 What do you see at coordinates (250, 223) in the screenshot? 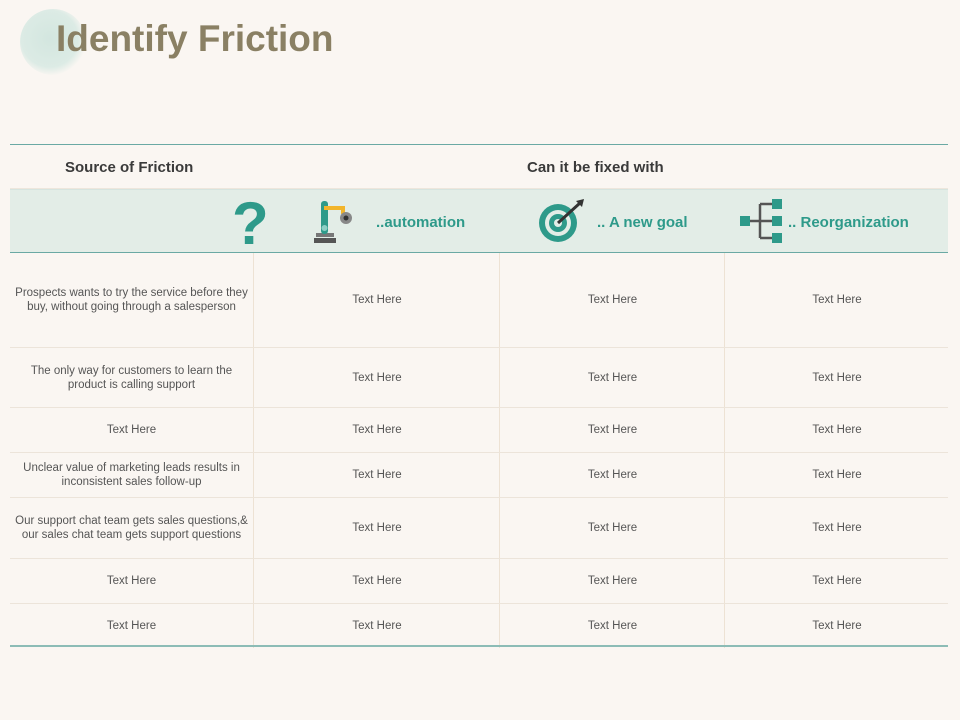
I see `question-mark-icon: ?` at bounding box center [250, 223].